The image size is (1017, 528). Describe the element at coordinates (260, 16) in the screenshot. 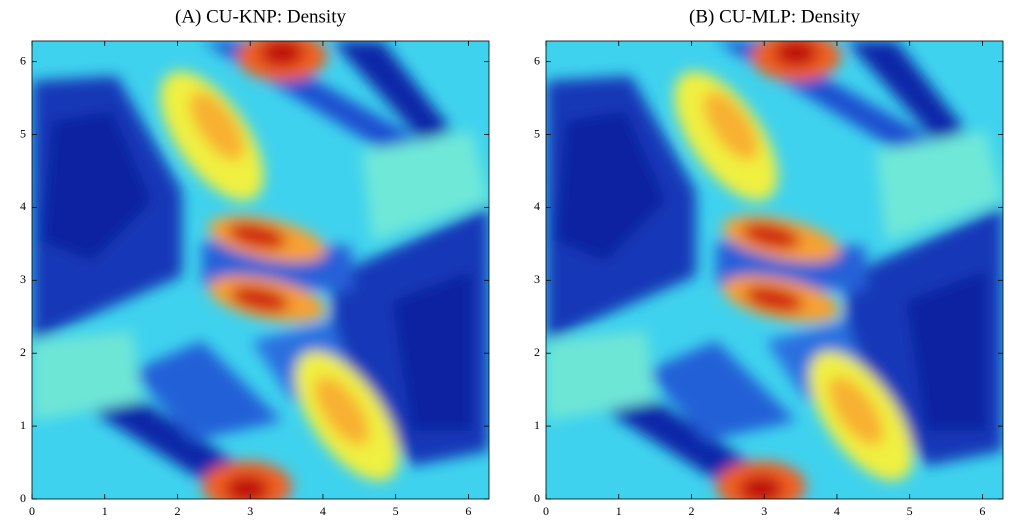

I see `panel-title: (A) CU-KNP: Density` at that location.